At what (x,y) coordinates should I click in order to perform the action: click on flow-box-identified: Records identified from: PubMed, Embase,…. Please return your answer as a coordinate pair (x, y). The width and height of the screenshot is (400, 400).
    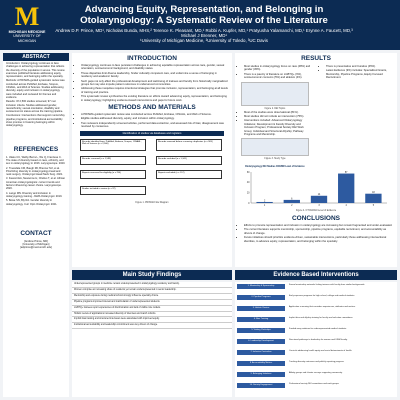
    Looking at the image, I should click on (113, 144).